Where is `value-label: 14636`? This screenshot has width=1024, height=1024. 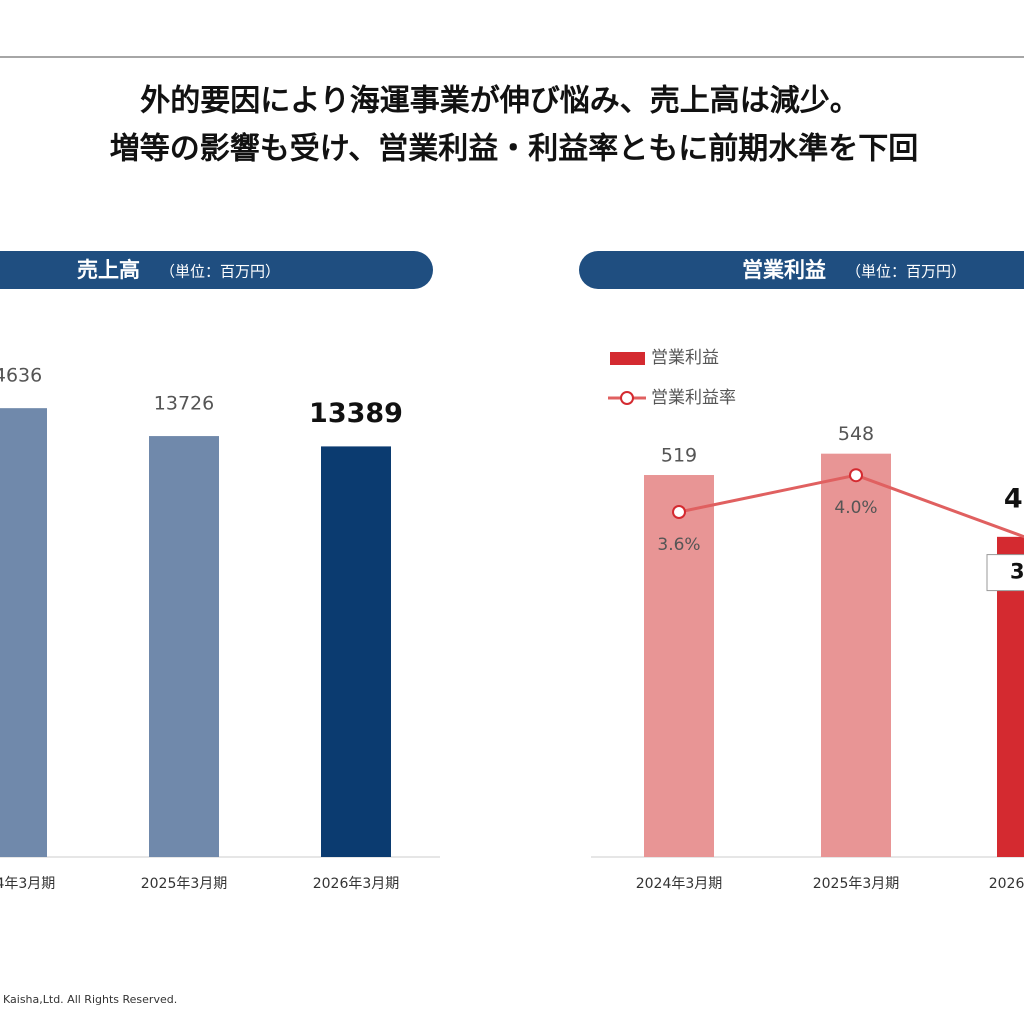
value-label: 14636 is located at coordinates (21, 376).